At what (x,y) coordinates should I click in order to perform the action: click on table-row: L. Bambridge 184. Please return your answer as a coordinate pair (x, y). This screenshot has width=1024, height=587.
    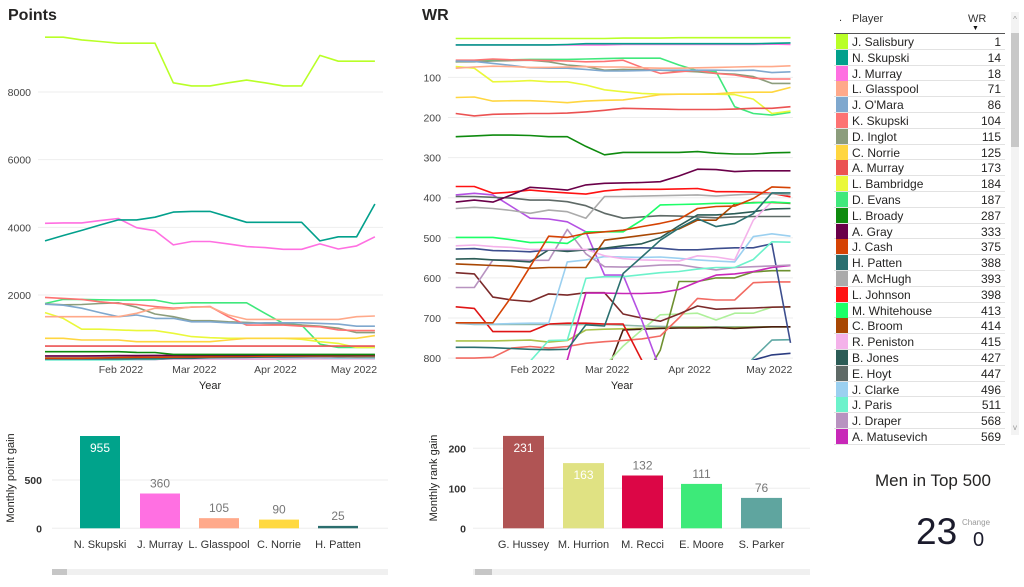
    Looking at the image, I should click on (919, 184).